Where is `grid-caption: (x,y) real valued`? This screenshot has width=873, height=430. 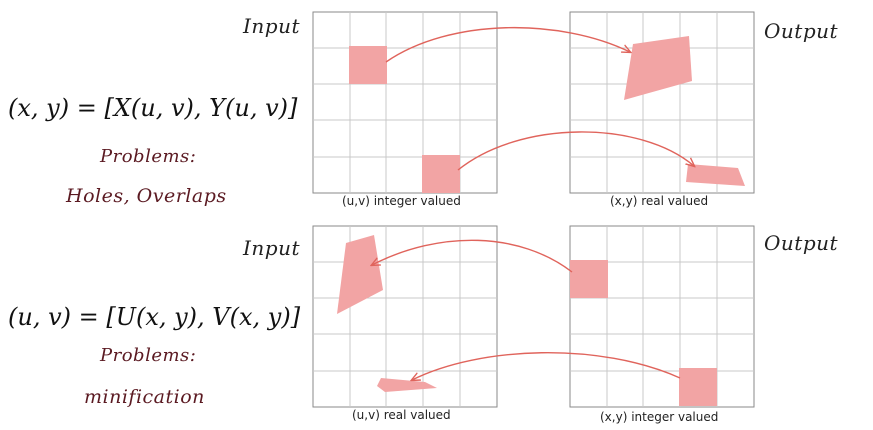
grid-caption: (x,y) real valued is located at coordinates (659, 201).